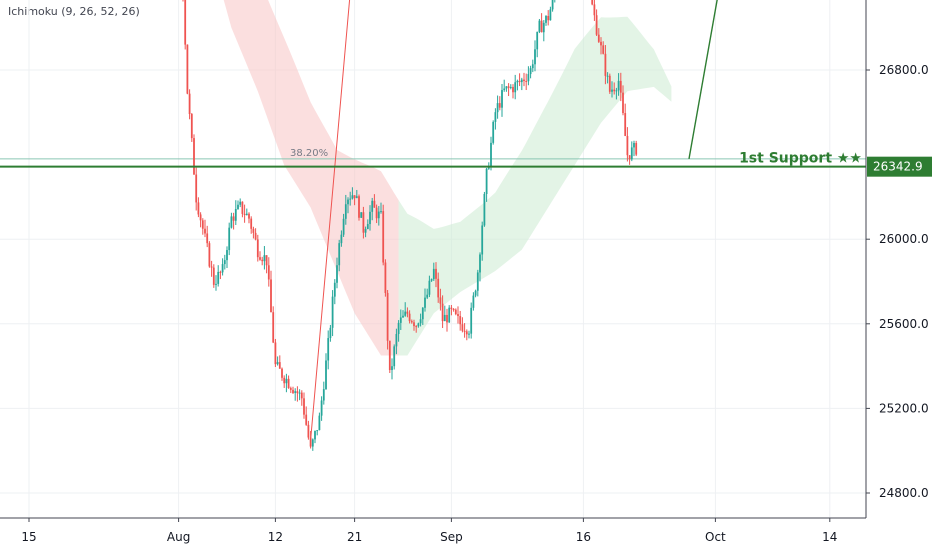 The height and width of the screenshot is (550, 932). I want to click on price-tick-label: 25200.0, so click(904, 408).